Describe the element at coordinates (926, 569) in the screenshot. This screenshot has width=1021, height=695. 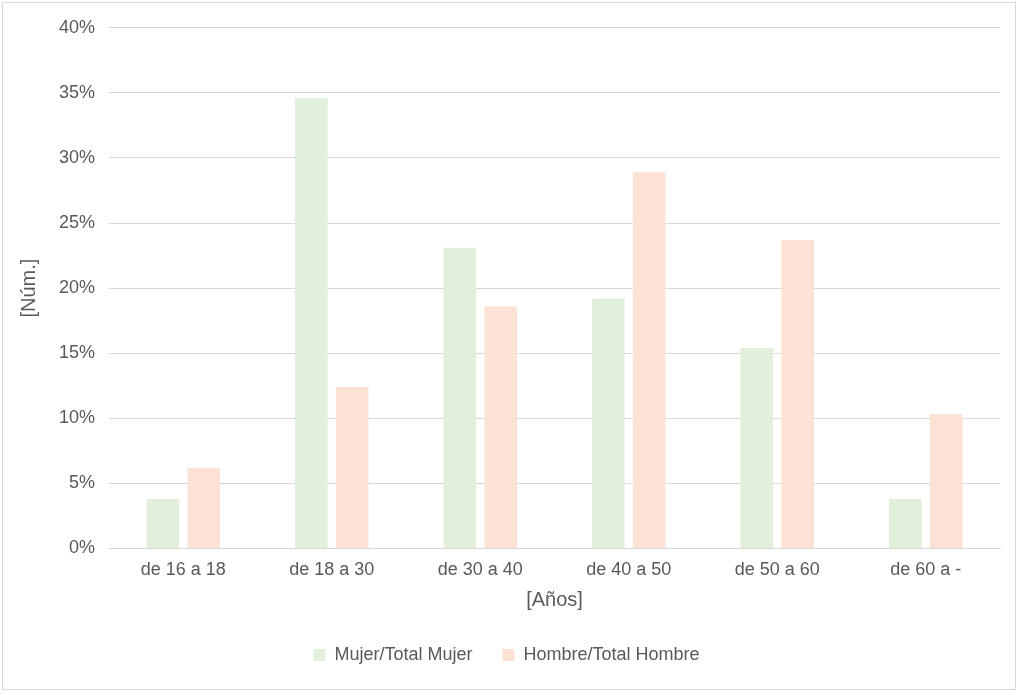
I see `x-tick-label: de 60 a -` at that location.